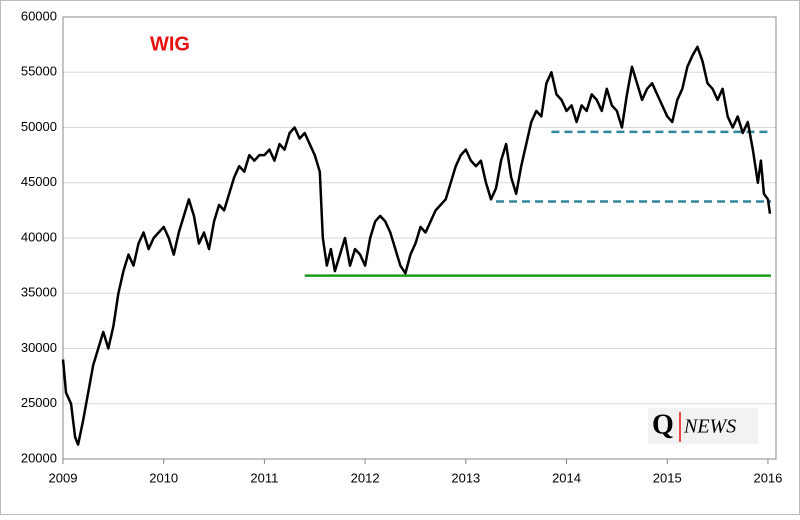 Image resolution: width=800 pixels, height=520 pixels. I want to click on y-tick-label: 20000, so click(39, 457).